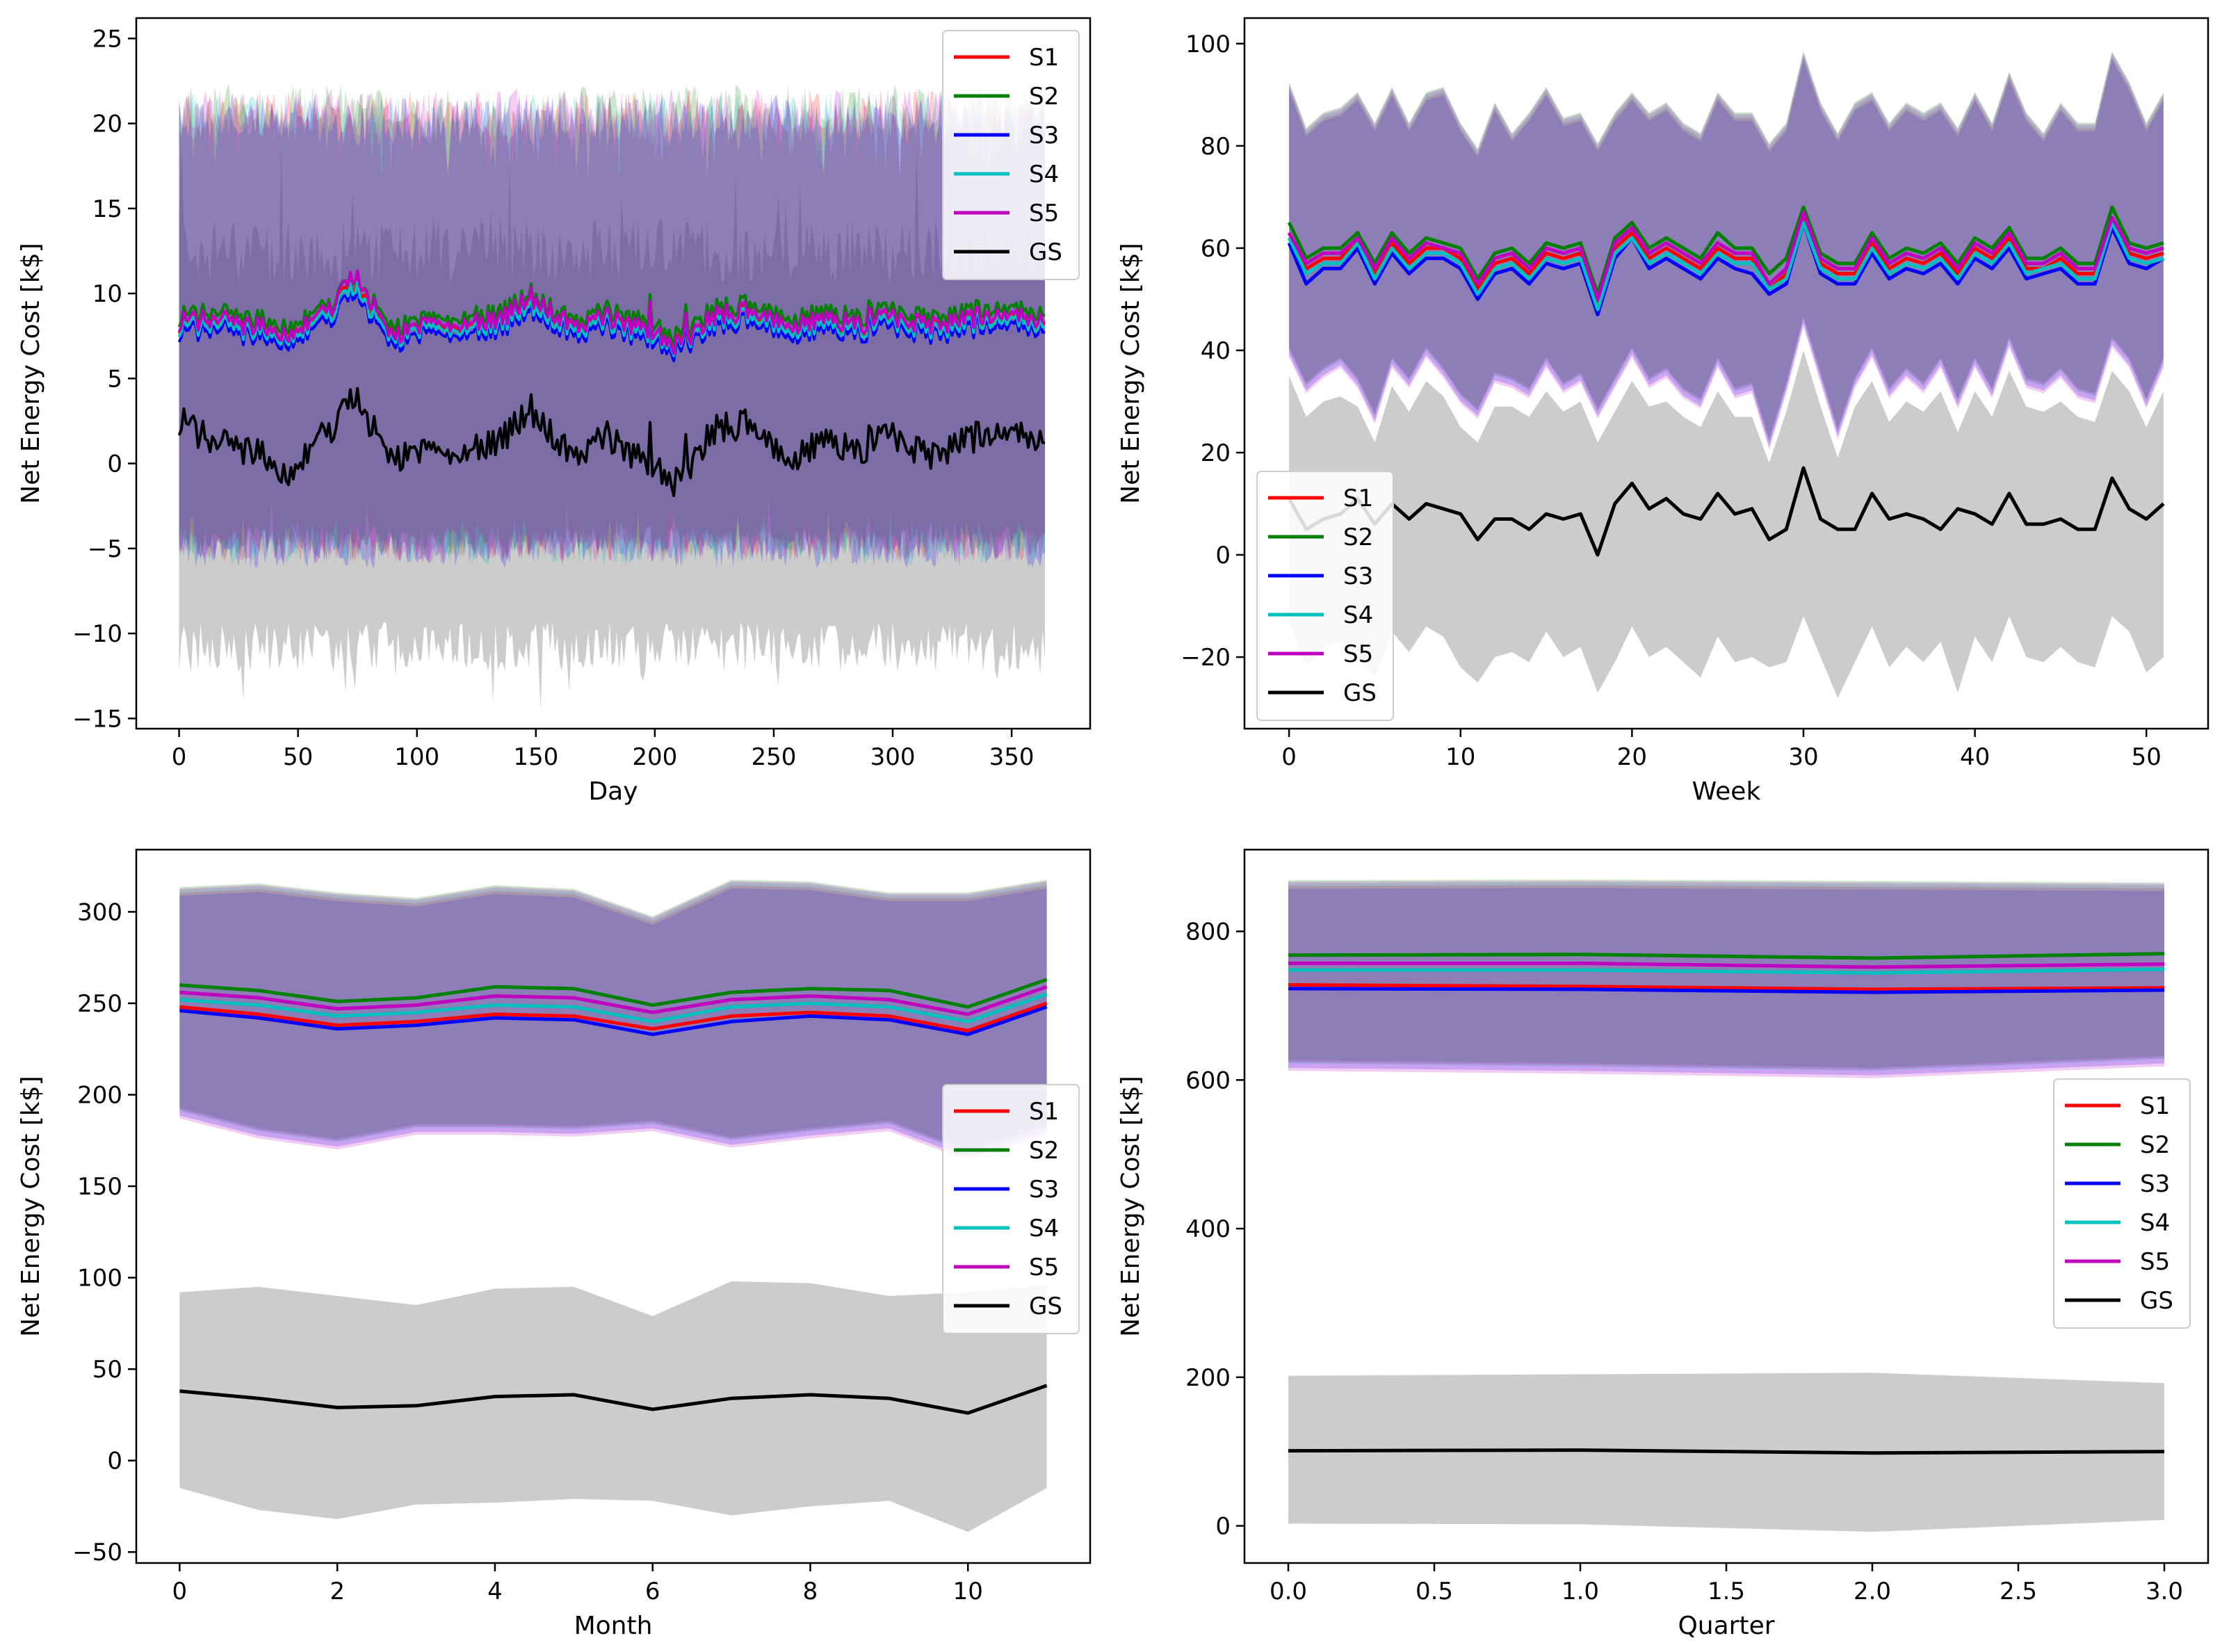 Image resolution: width=2222 pixels, height=1652 pixels. What do you see at coordinates (613, 1626) in the screenshot?
I see `x-axis-label: Month` at bounding box center [613, 1626].